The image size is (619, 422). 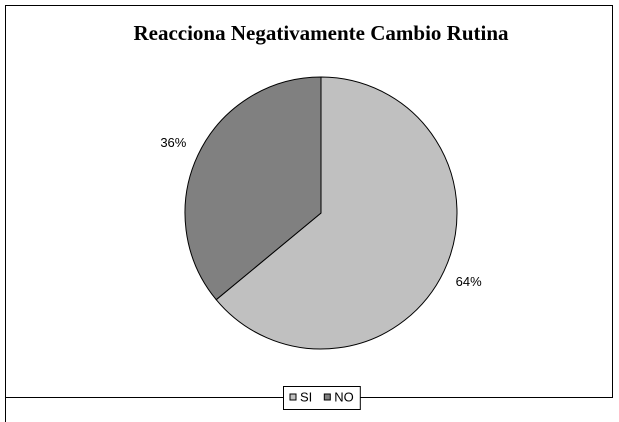 I want to click on legend-label: SI, so click(x=306, y=396).